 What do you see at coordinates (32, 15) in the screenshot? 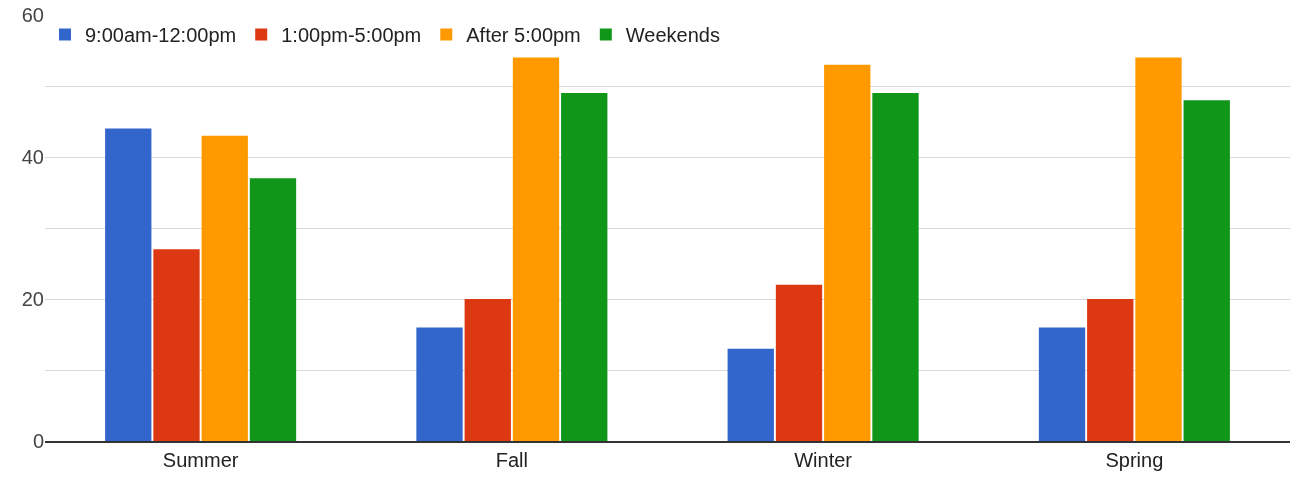
I see `y-tick-label: 60` at bounding box center [32, 15].